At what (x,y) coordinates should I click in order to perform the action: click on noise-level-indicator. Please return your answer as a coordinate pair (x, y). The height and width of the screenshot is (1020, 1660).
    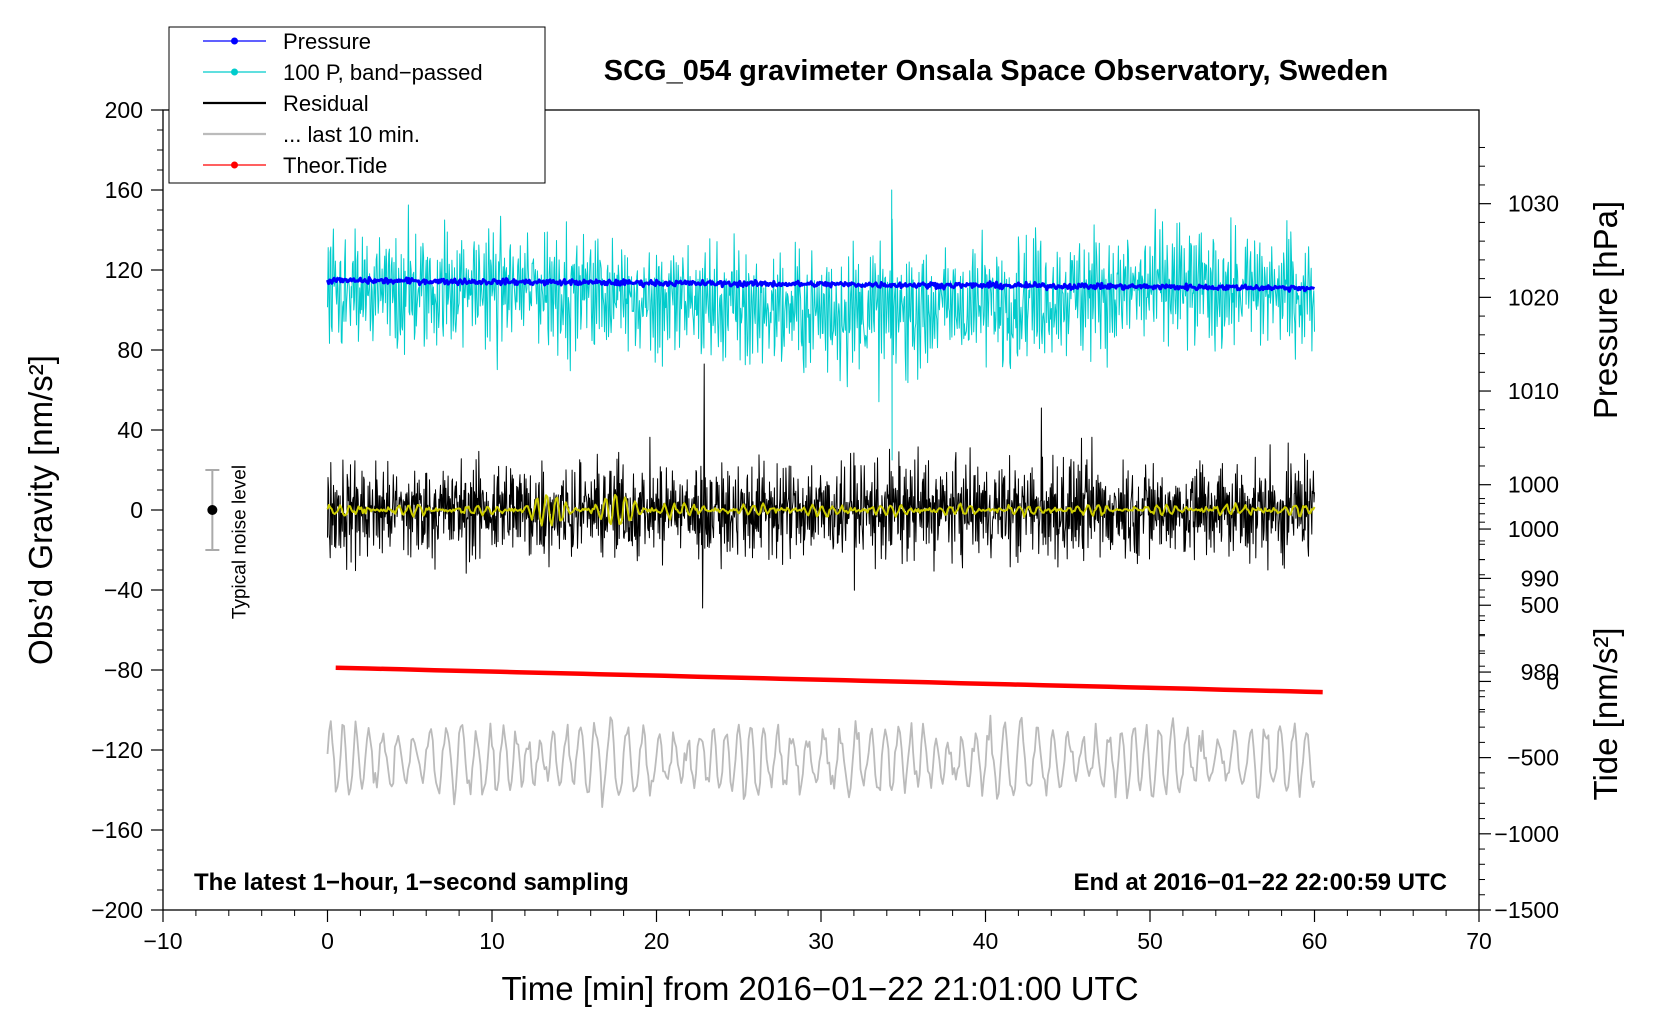
    Looking at the image, I should click on (212, 510).